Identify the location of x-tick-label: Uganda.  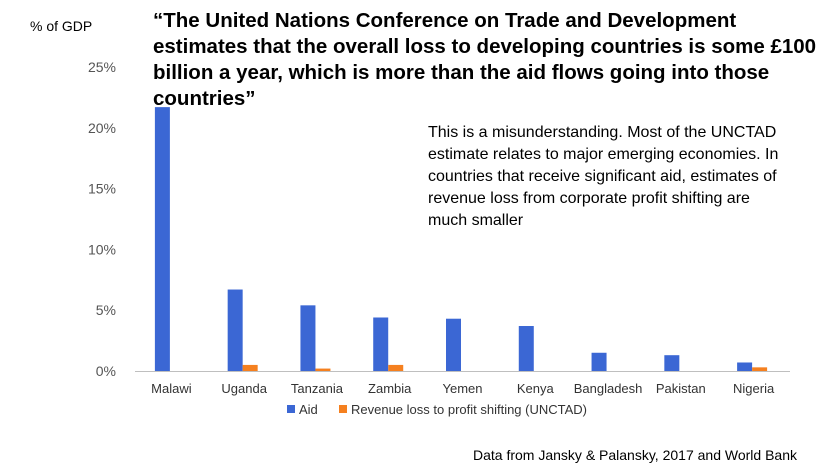
(244, 388).